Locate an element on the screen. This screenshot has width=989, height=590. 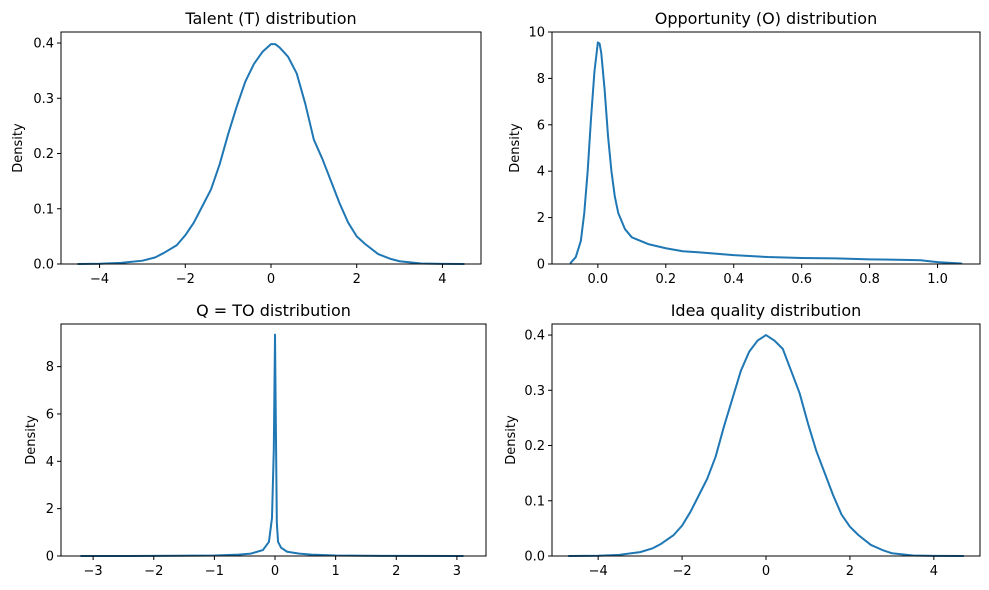
chart-title: Q = TO distribution is located at coordinates (273, 310).